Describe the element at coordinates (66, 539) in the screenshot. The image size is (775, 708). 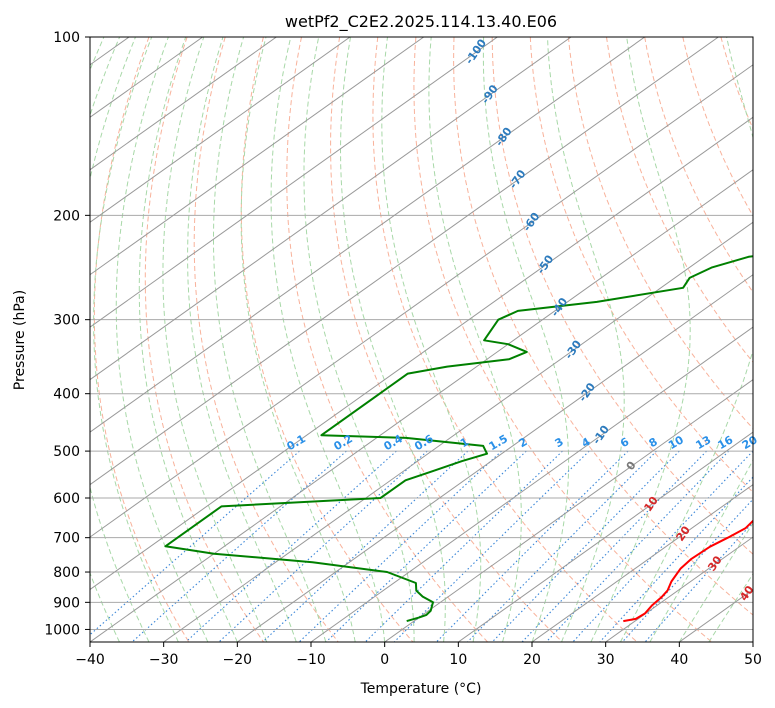
I see `y-tick-label: 700` at that location.